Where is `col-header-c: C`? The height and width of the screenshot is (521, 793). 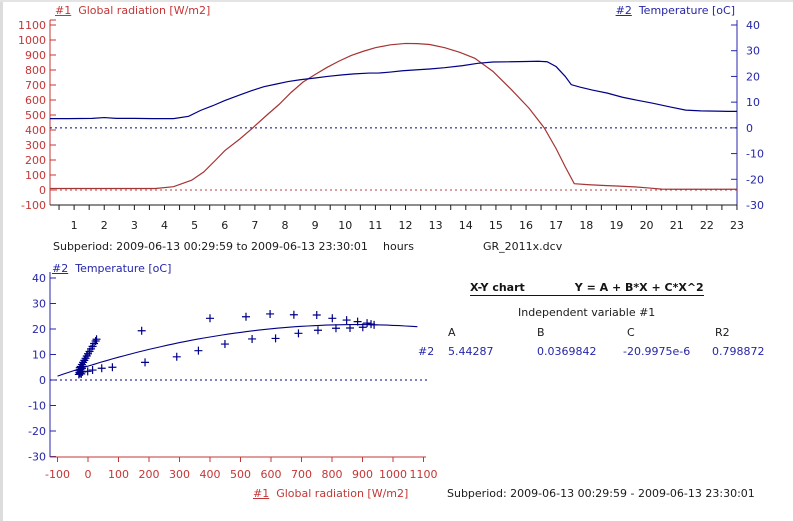 col-header-c: C is located at coordinates (631, 332).